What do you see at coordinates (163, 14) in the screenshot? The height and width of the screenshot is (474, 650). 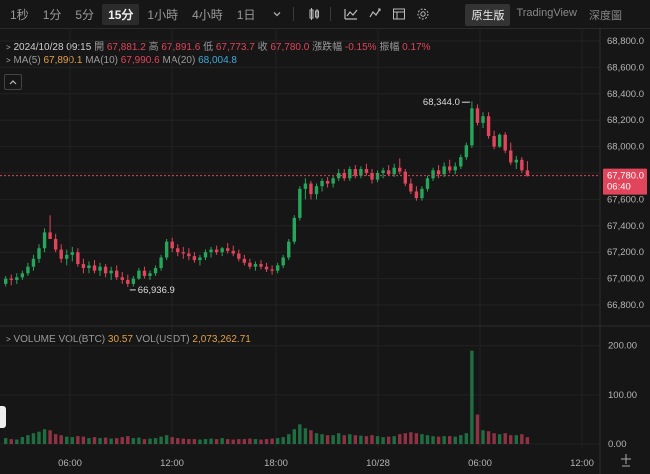 I see `timeframe-4: 1小時` at bounding box center [163, 14].